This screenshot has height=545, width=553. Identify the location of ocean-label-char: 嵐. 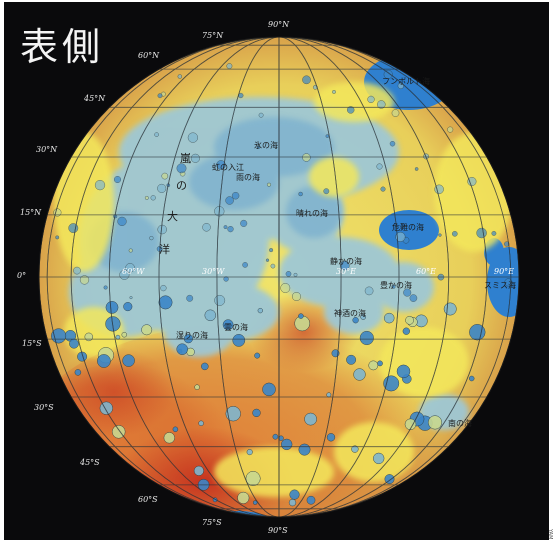
(185, 158).